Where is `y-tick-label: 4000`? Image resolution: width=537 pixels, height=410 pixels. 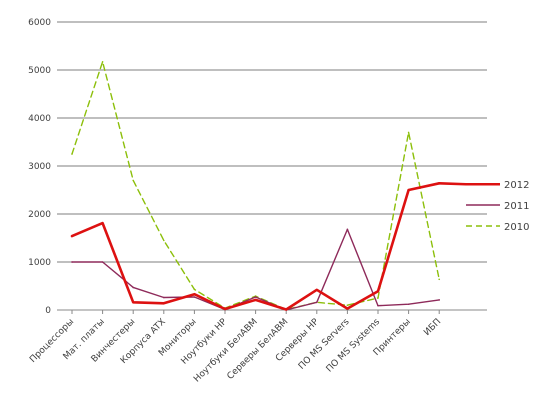 y-tick-label: 4000 is located at coordinates (39, 119).